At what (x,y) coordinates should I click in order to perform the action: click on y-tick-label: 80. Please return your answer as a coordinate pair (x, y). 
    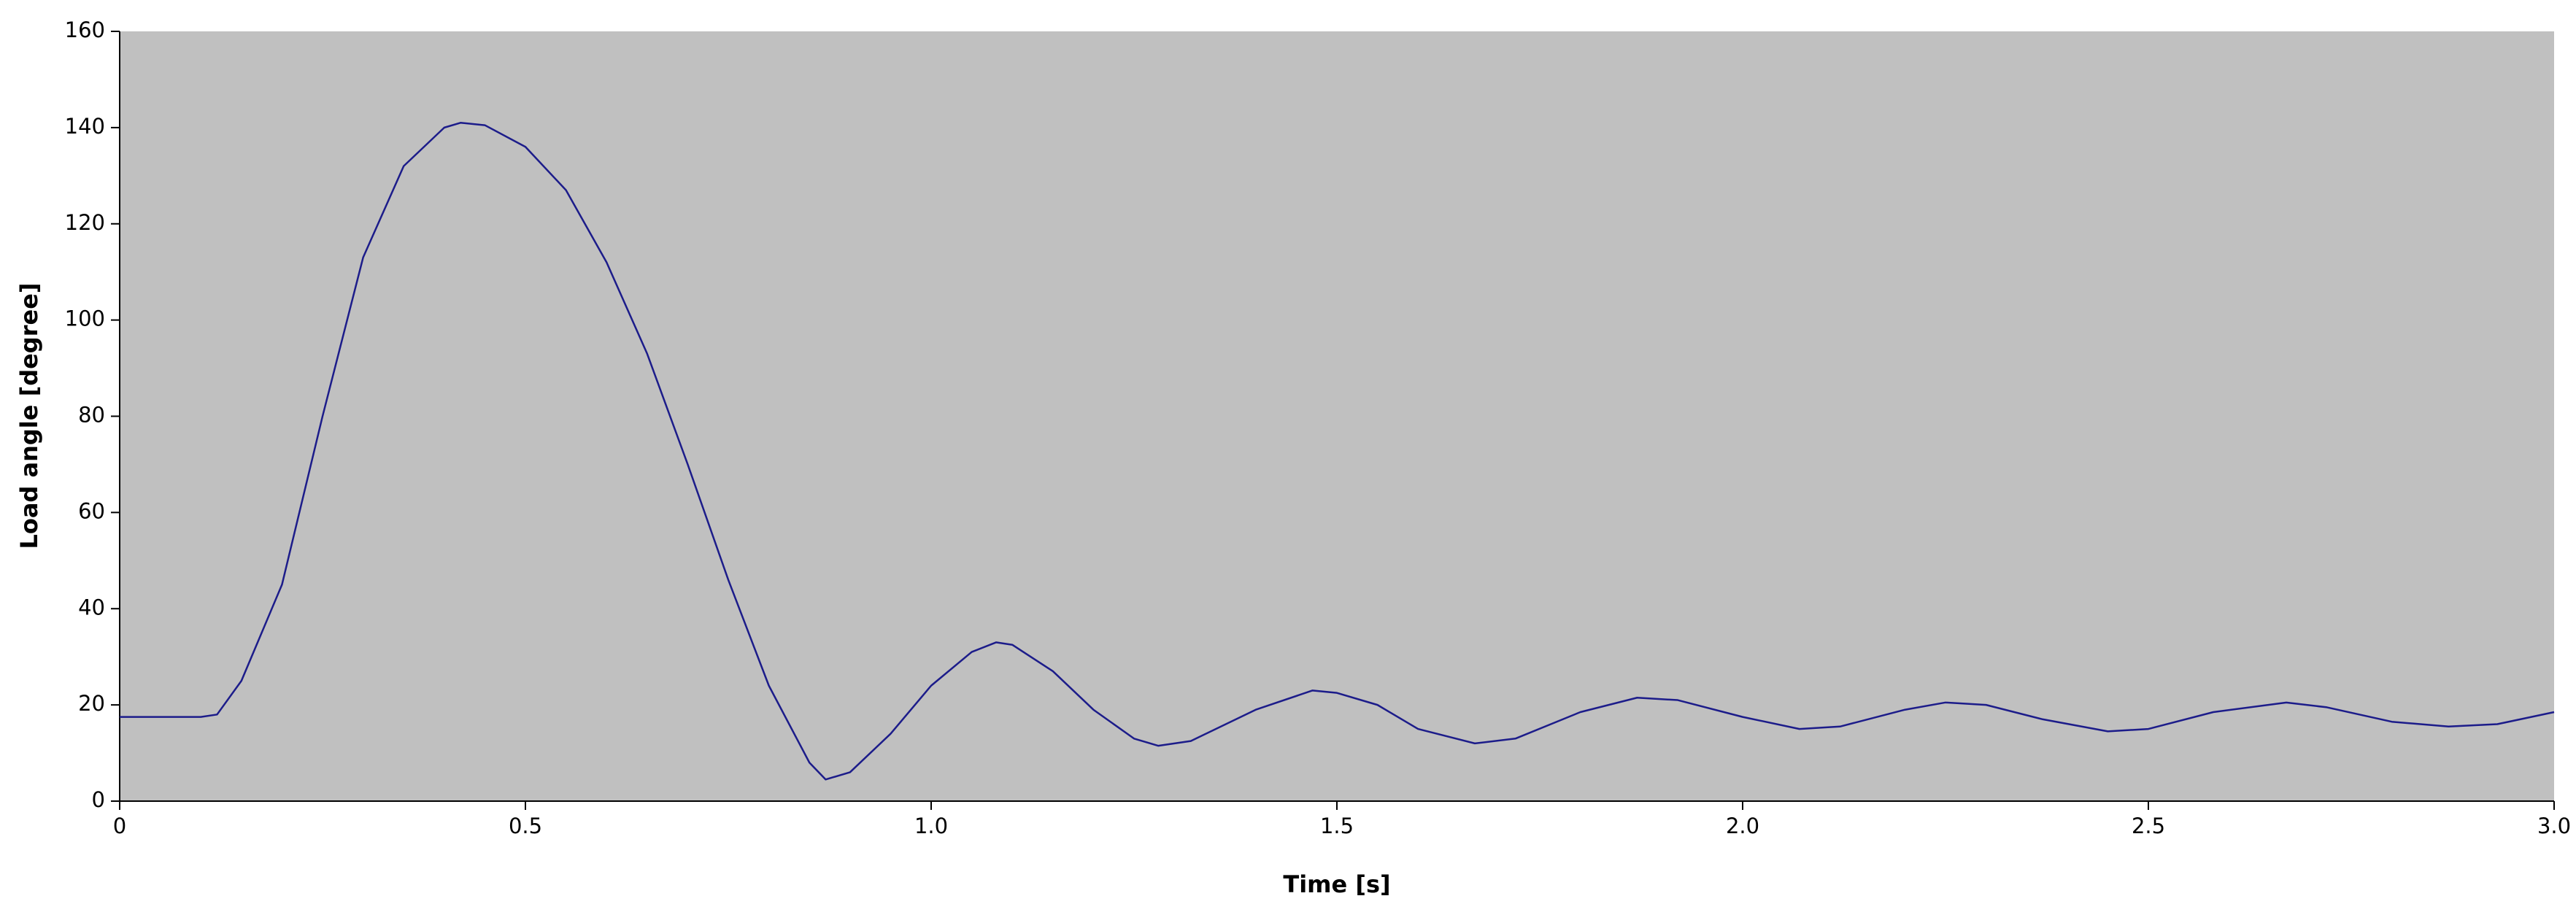
    Looking at the image, I should click on (91, 416).